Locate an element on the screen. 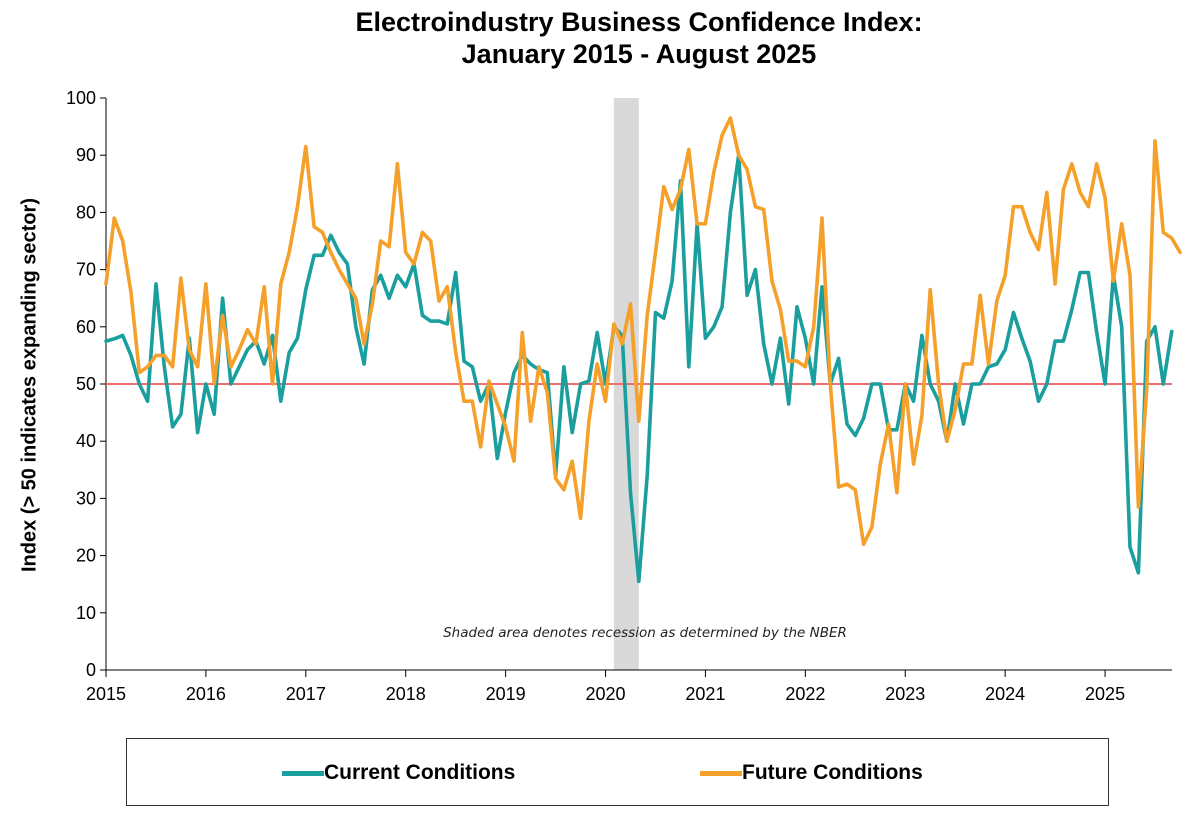 Image resolution: width=1184 pixels, height=819 pixels. y-tick-label: 50 is located at coordinates (86, 384).